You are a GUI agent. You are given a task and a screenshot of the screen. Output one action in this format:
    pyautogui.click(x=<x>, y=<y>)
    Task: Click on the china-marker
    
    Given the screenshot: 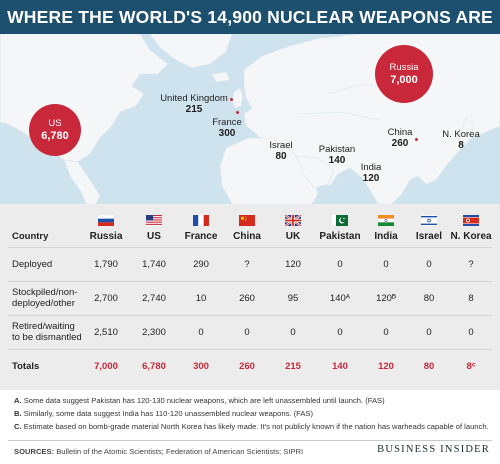 What is the action you would take?
    pyautogui.click(x=416, y=139)
    